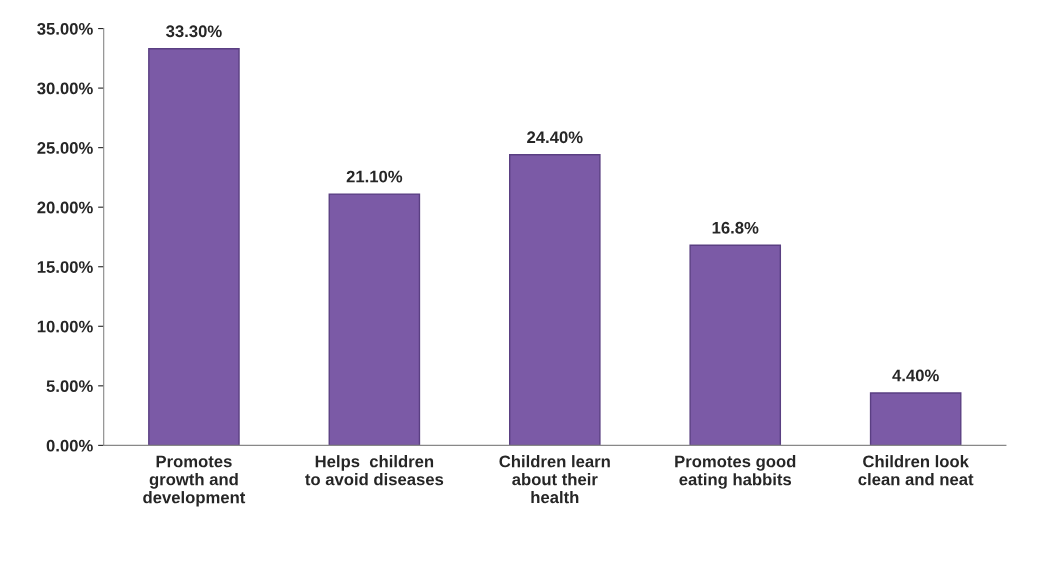  Describe the element at coordinates (65, 267) in the screenshot. I see `y-tick-label: 15.00%` at that location.